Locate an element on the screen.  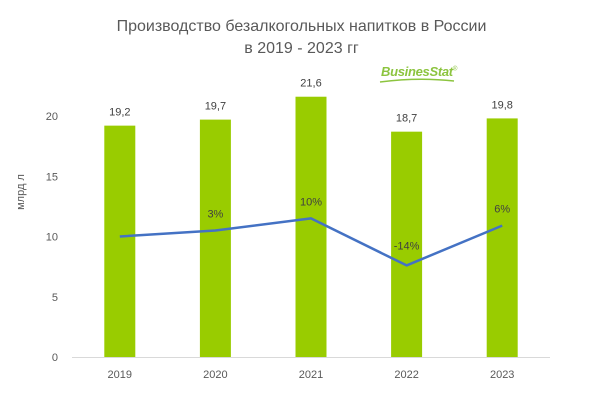
growth-label: -14% is located at coordinates (407, 246).